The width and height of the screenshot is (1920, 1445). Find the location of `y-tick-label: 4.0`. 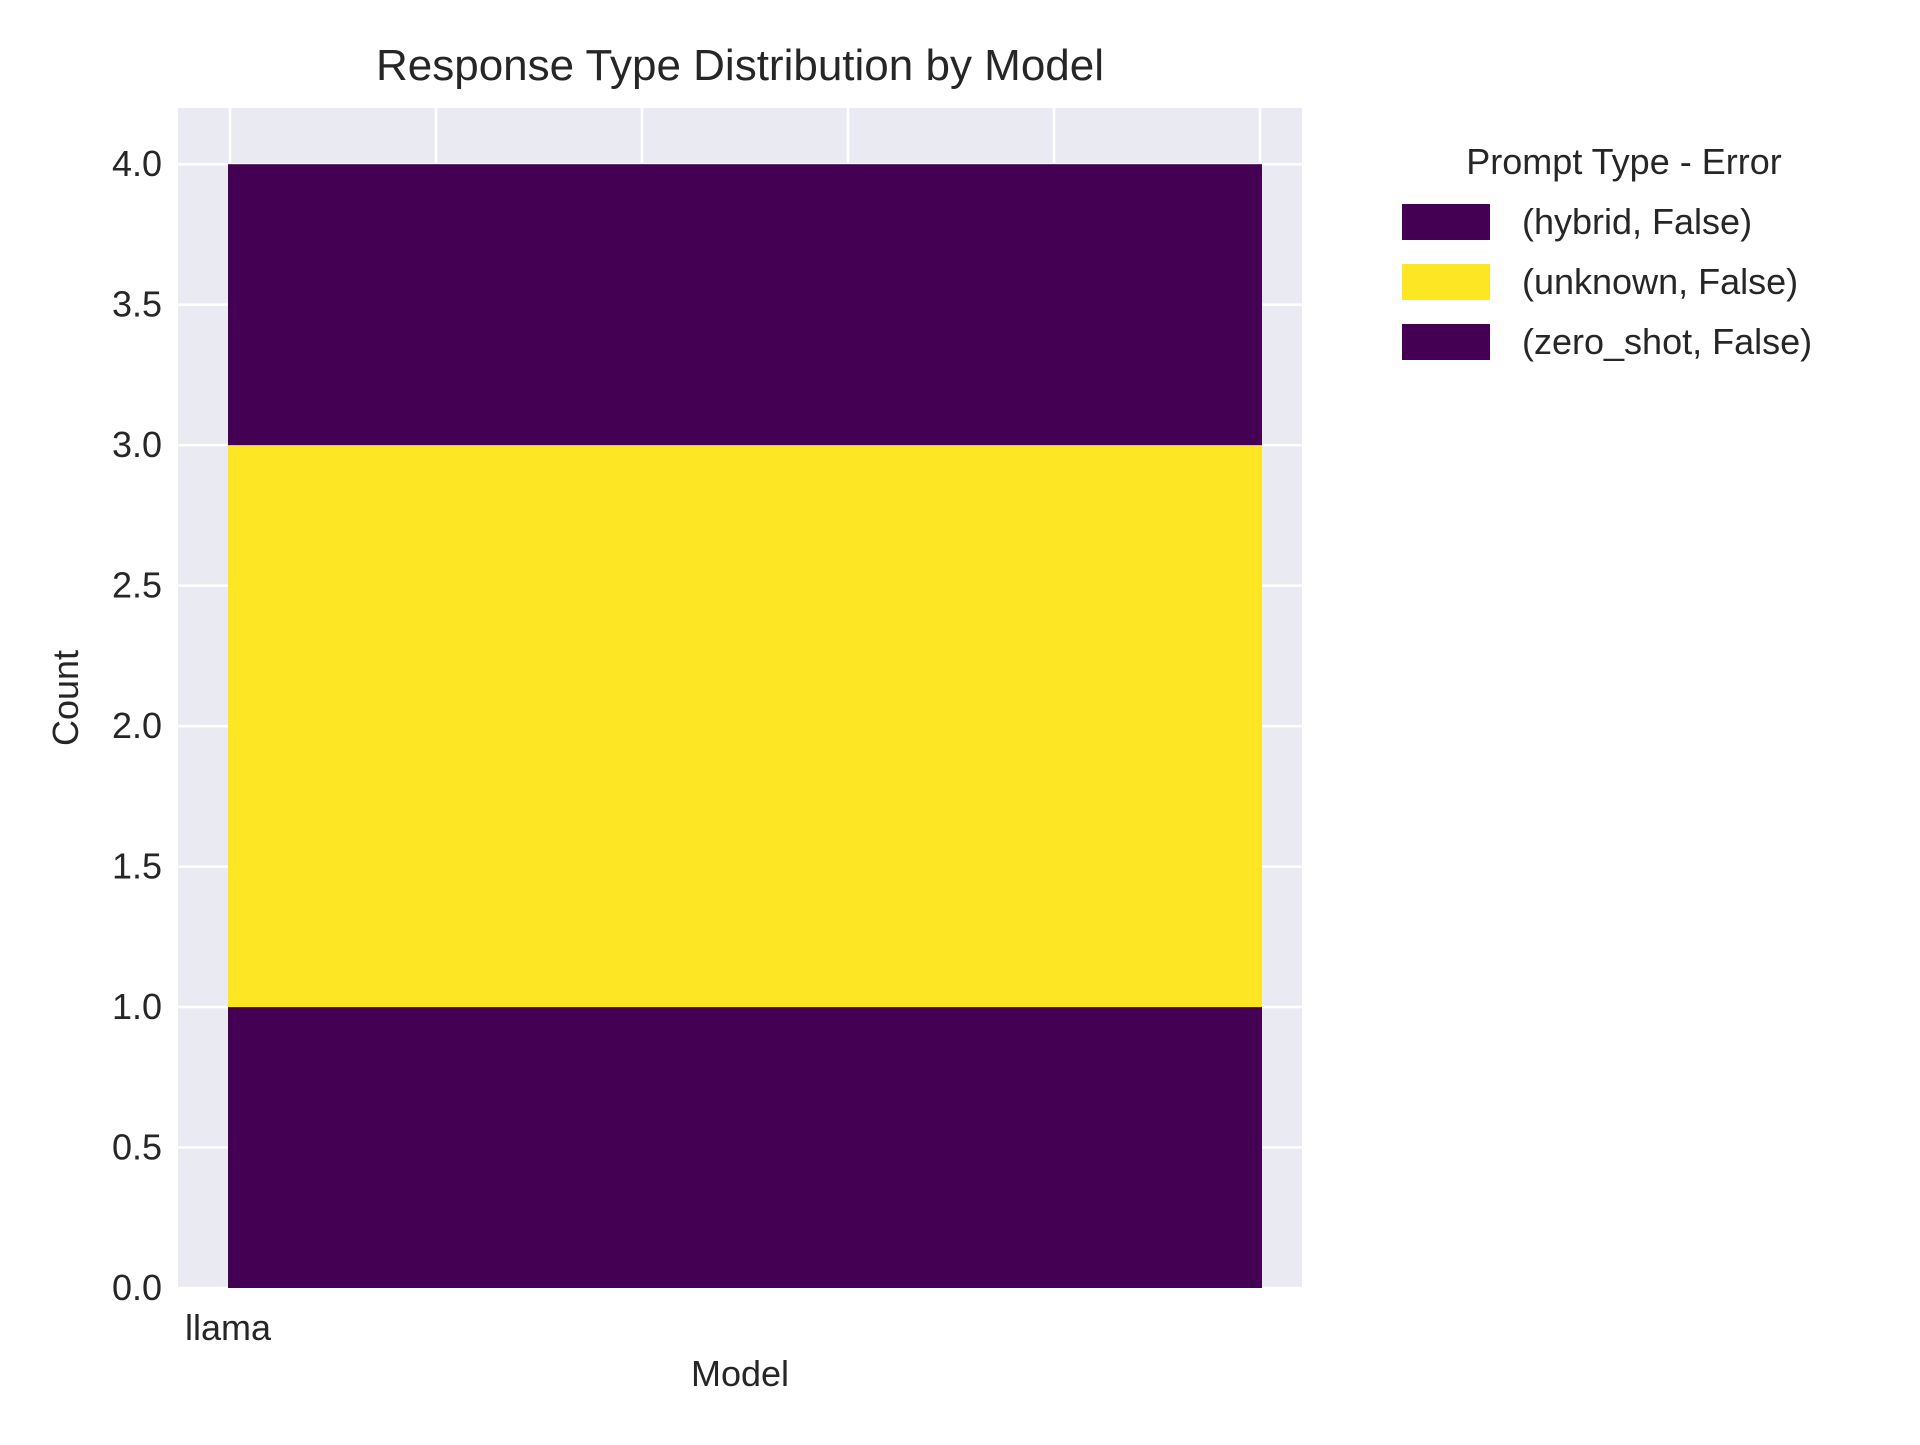

y-tick-label: 4.0 is located at coordinates (137, 163).